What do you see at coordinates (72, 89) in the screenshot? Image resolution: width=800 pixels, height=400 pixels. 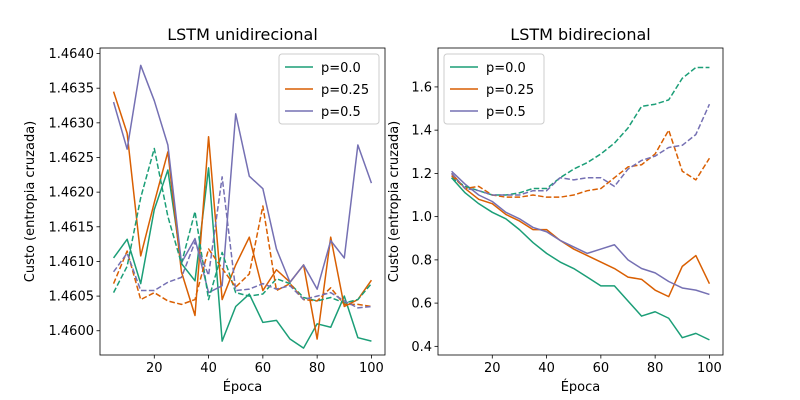 I see `chart1-y-tick-label-8: 1.4635` at bounding box center [72, 89].